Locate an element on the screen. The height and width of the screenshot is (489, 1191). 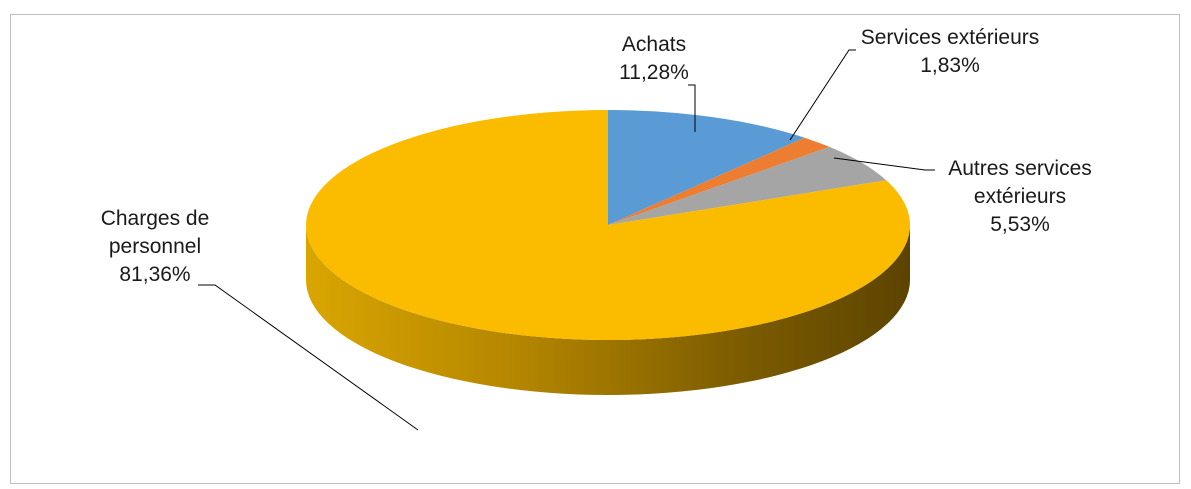
slice-name-services-exterieurs: Services extérieurs is located at coordinates (950, 38).